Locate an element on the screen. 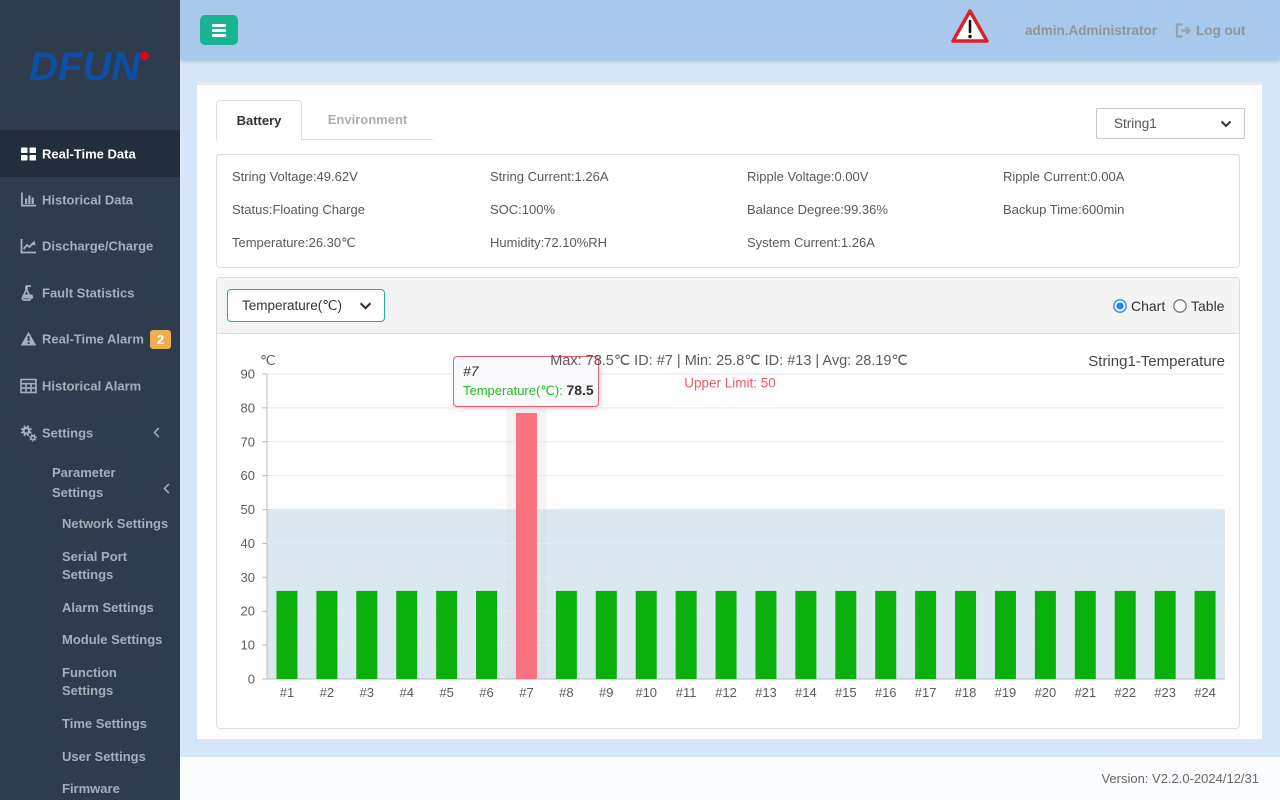 This screenshot has width=1280, height=800. svg-text: #1 is located at coordinates (287, 692).